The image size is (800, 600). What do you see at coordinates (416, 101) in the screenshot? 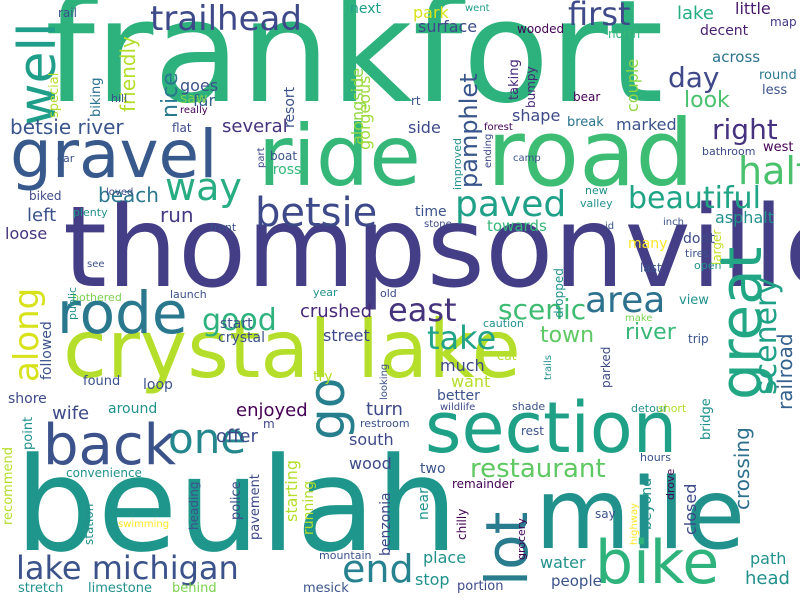
I see `word-rt: rt` at bounding box center [416, 101].